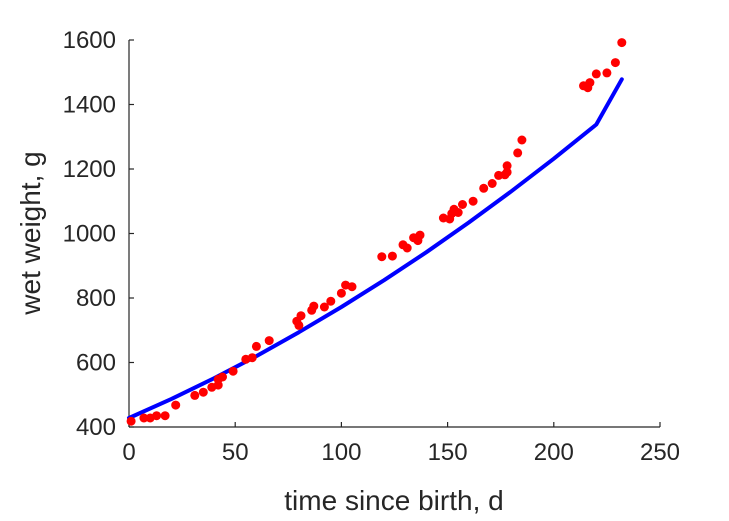 Image resolution: width=729 pixels, height=521 pixels. Describe the element at coordinates (89, 234) in the screenshot. I see `y-tick-label: 1000` at that location.